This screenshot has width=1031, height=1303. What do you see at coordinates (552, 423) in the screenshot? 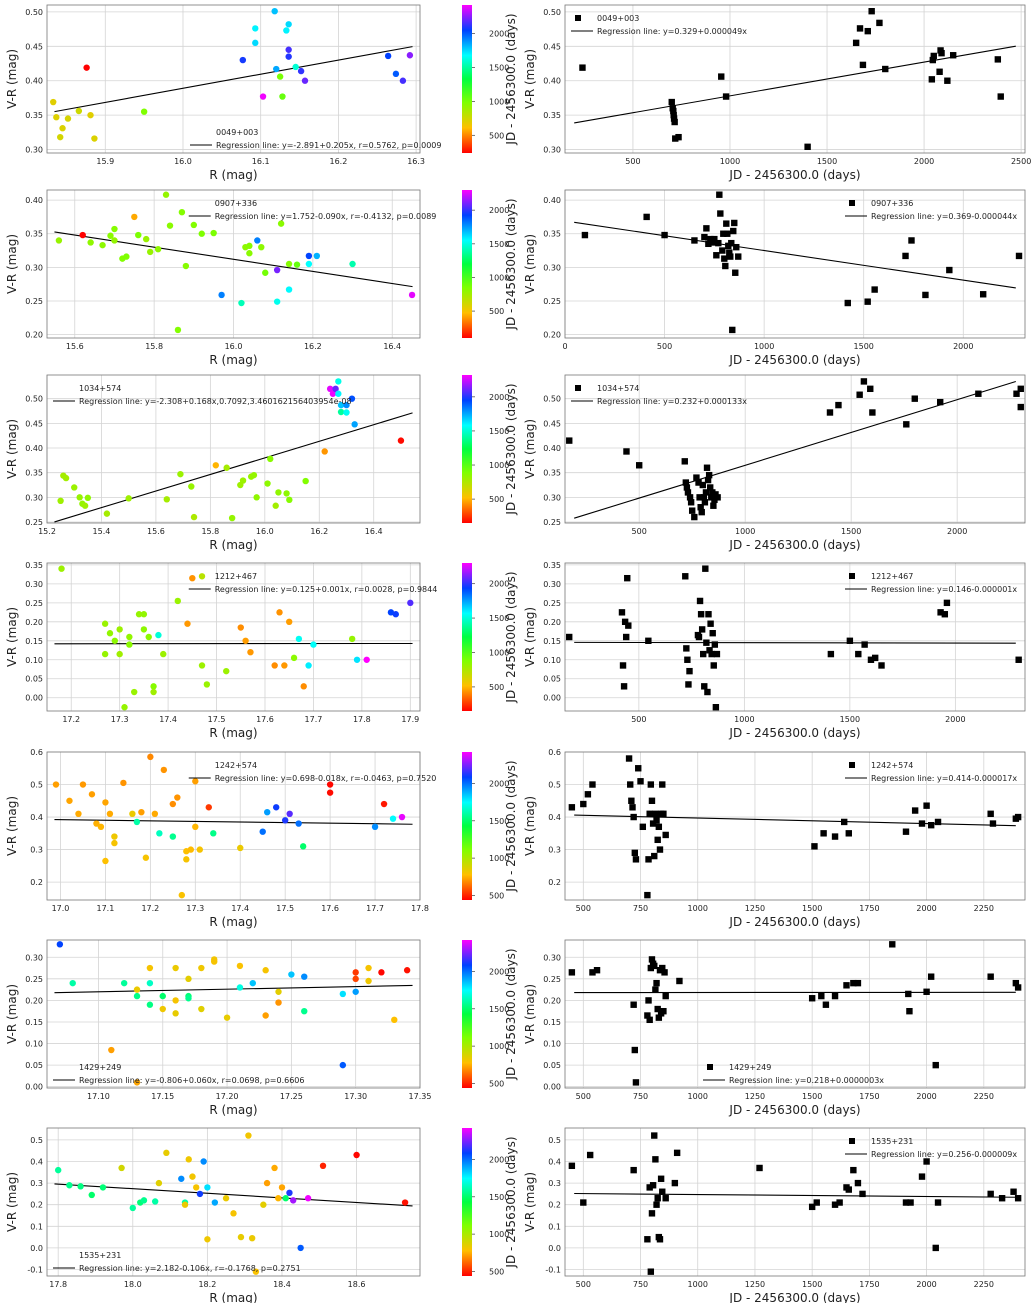
I see `y-tick-label: 0.45` at bounding box center [552, 423].